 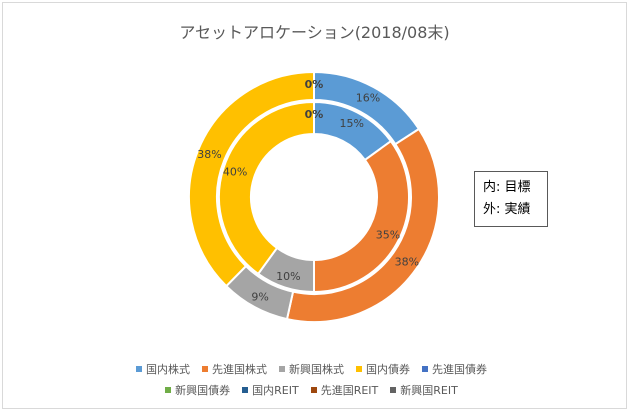 I want to click on inner-label-3: 10%, so click(x=288, y=276).